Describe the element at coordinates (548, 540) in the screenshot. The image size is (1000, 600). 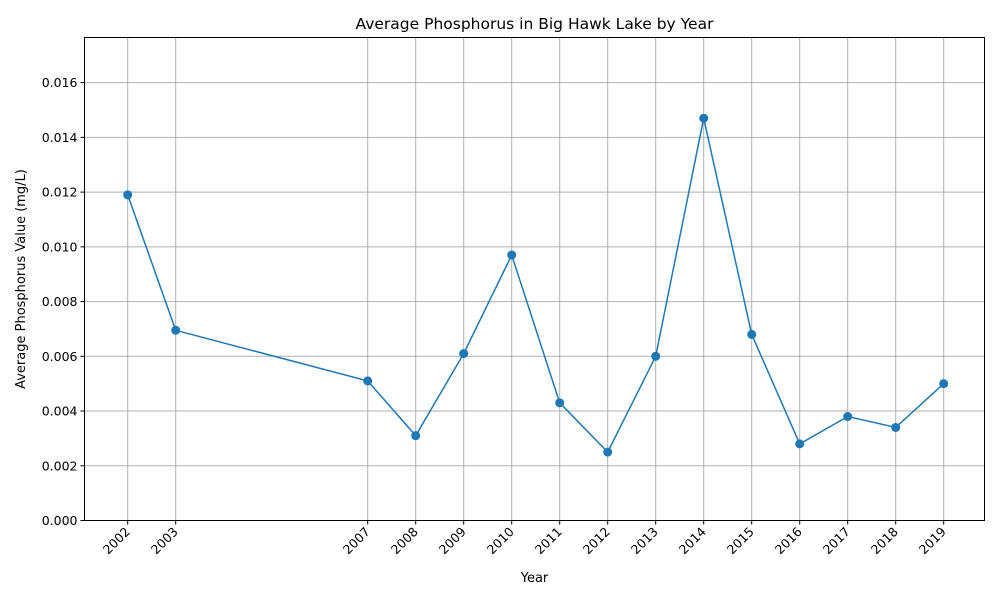
I see `x-tick-label: 2011` at that location.